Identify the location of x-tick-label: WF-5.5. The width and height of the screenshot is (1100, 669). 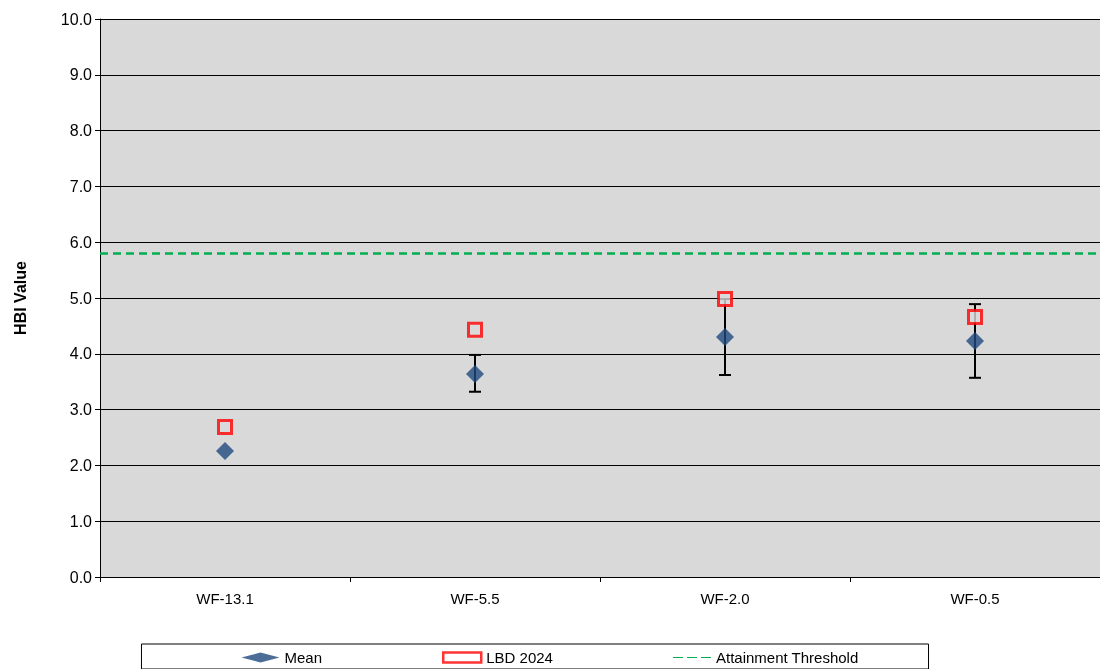
(475, 598).